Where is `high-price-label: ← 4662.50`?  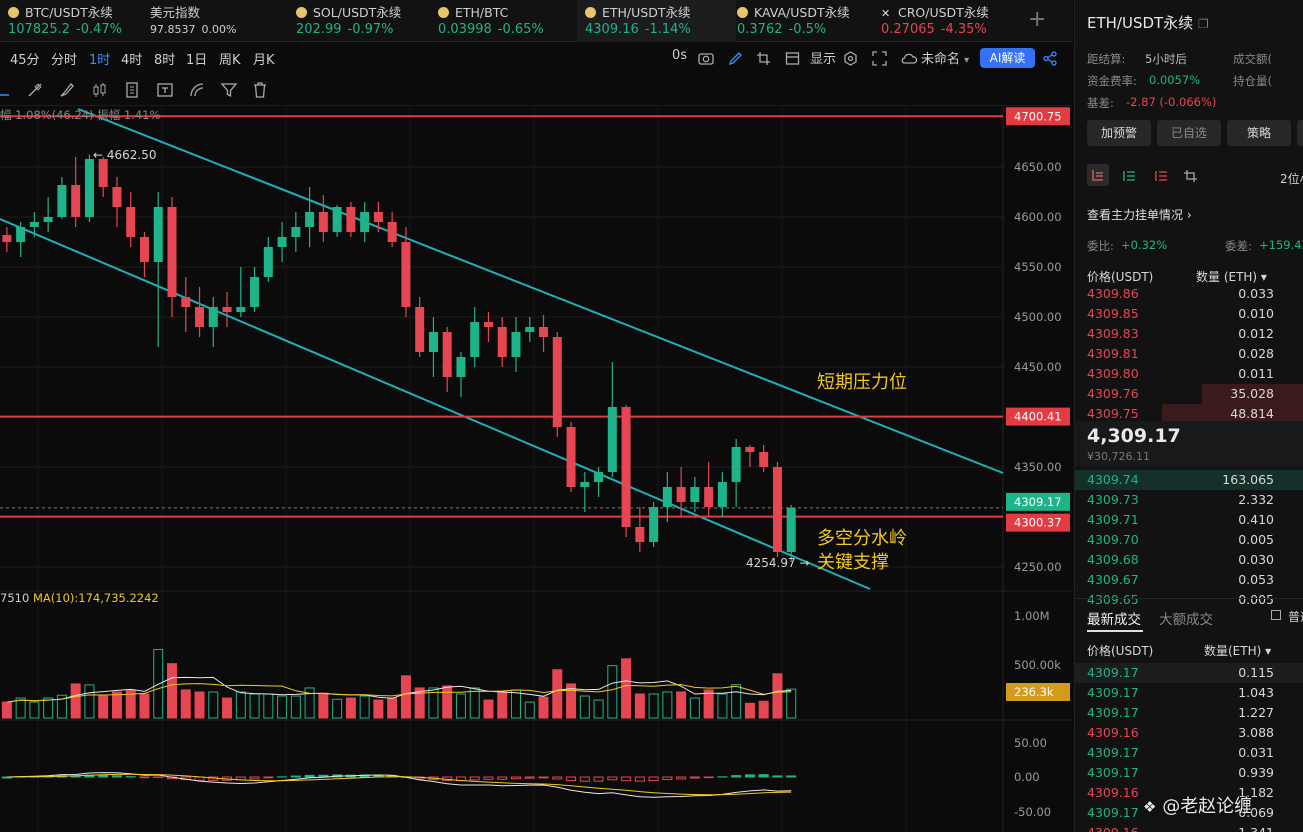
high-price-label: ← 4662.50 is located at coordinates (125, 155).